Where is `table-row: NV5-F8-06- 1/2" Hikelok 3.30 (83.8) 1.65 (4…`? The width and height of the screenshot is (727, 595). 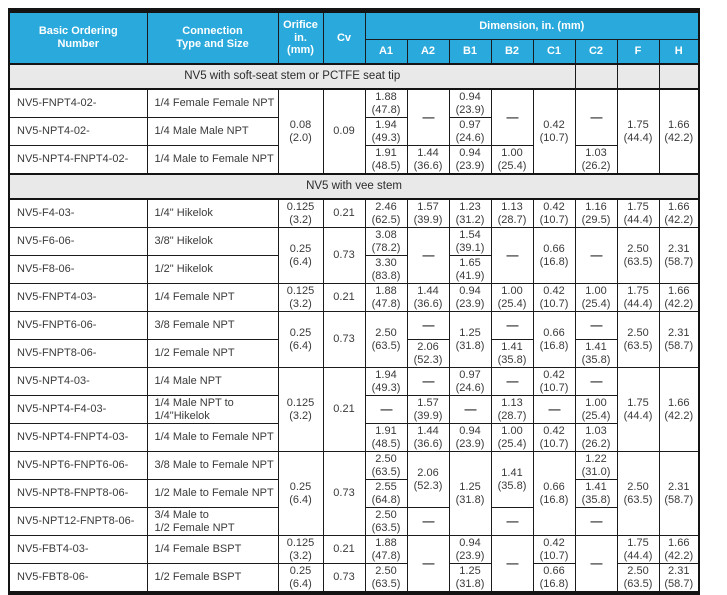
table-row: NV5-F8-06- 1/2" Hikelok 3.30 (83.8) 1.65 (4… is located at coordinates (353, 269).